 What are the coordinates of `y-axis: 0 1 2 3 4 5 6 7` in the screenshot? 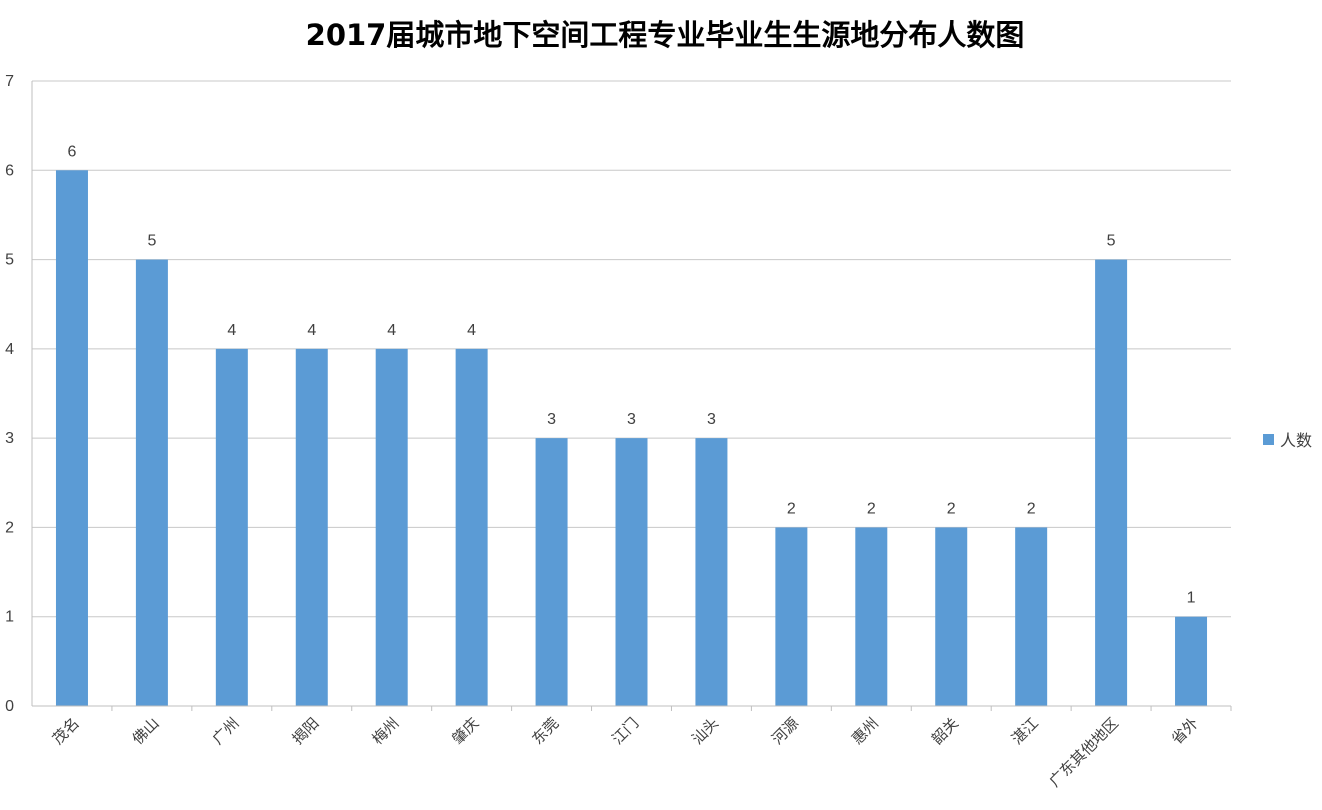 It's located at (19, 394).